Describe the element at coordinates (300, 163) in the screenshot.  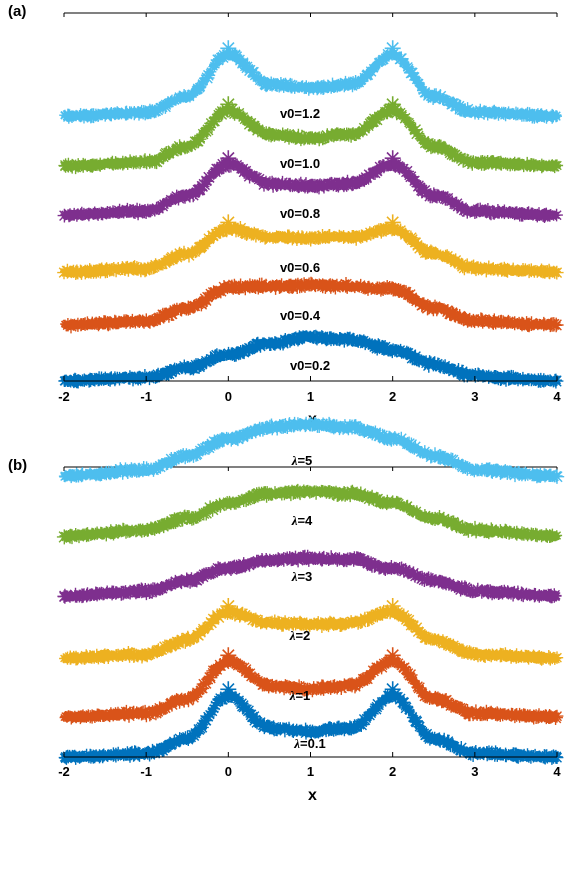
I see `series-label: v0=1.0` at that location.